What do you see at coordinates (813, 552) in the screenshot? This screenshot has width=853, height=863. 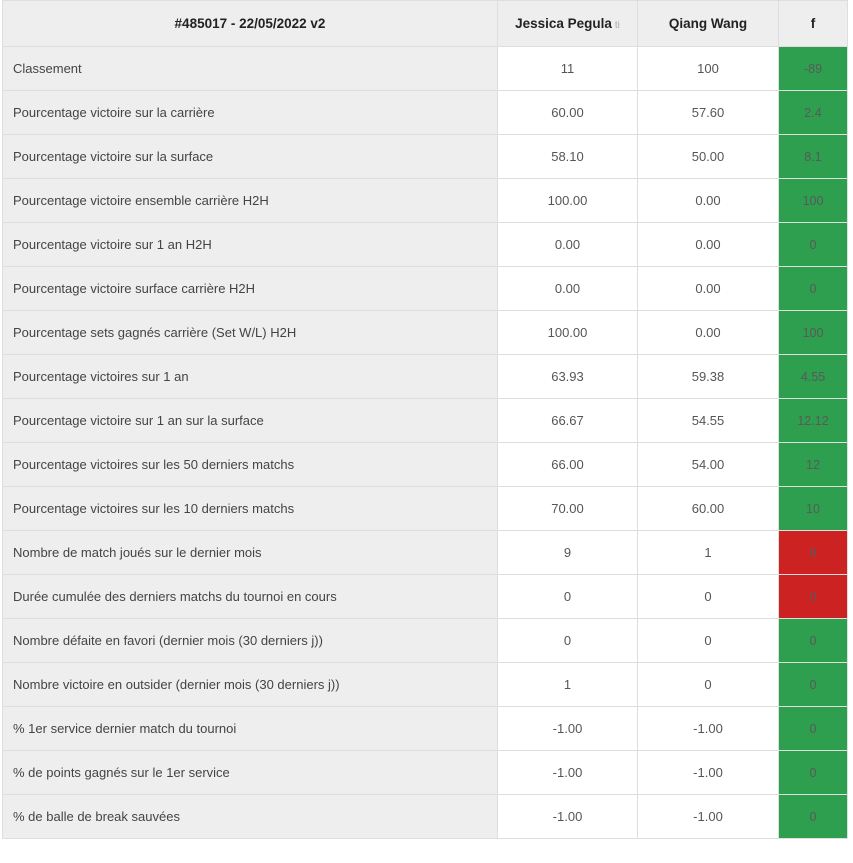 I see `diff-value: 8` at bounding box center [813, 552].